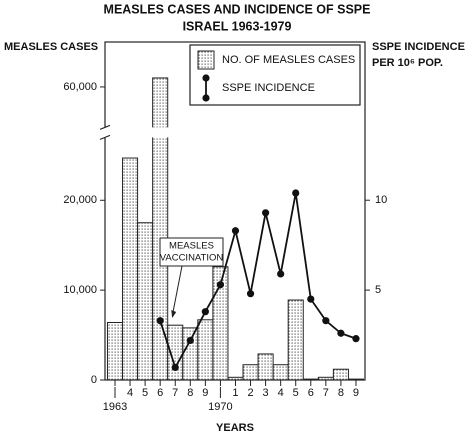  What do you see at coordinates (80, 87) in the screenshot?
I see `y-tick-label: 60,000` at bounding box center [80, 87].